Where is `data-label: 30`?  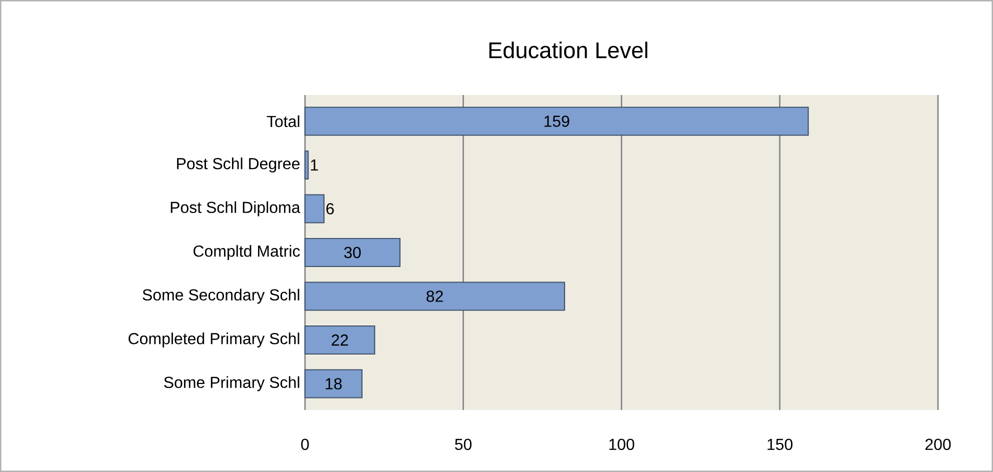
data-label: 30 is located at coordinates (352, 252).